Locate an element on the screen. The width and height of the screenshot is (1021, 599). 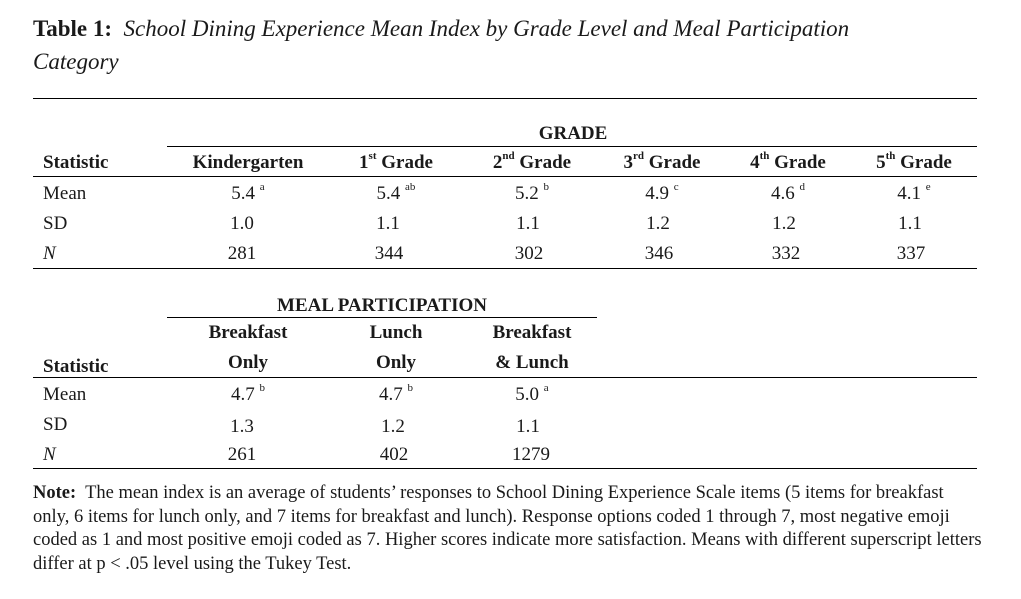
col-header-both-line2: & Lunch is located at coordinates (532, 362).